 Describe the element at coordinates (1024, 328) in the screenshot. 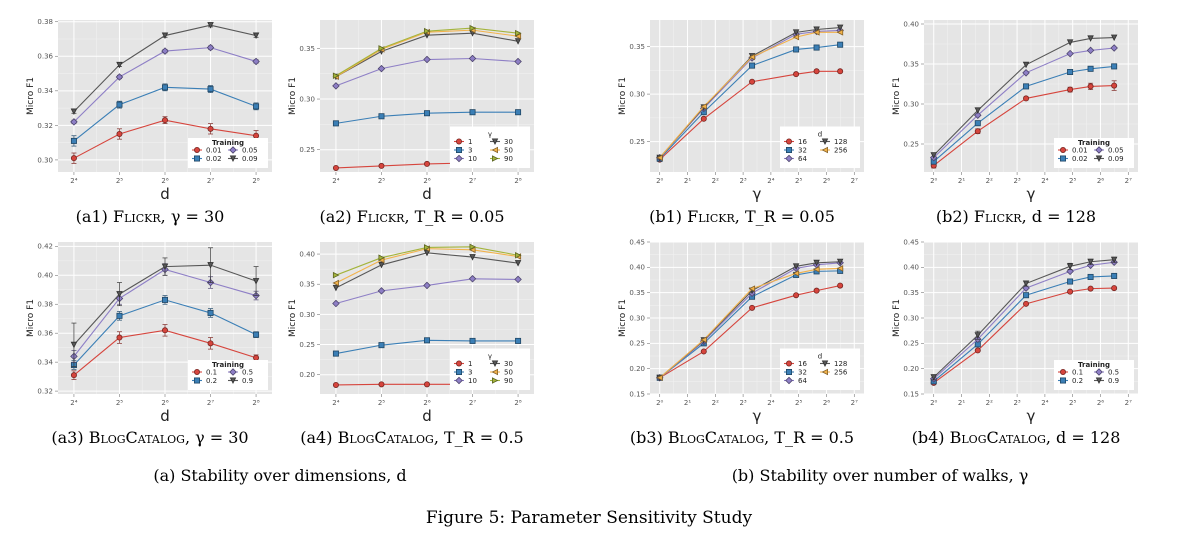

I see `series-0.2` at that location.